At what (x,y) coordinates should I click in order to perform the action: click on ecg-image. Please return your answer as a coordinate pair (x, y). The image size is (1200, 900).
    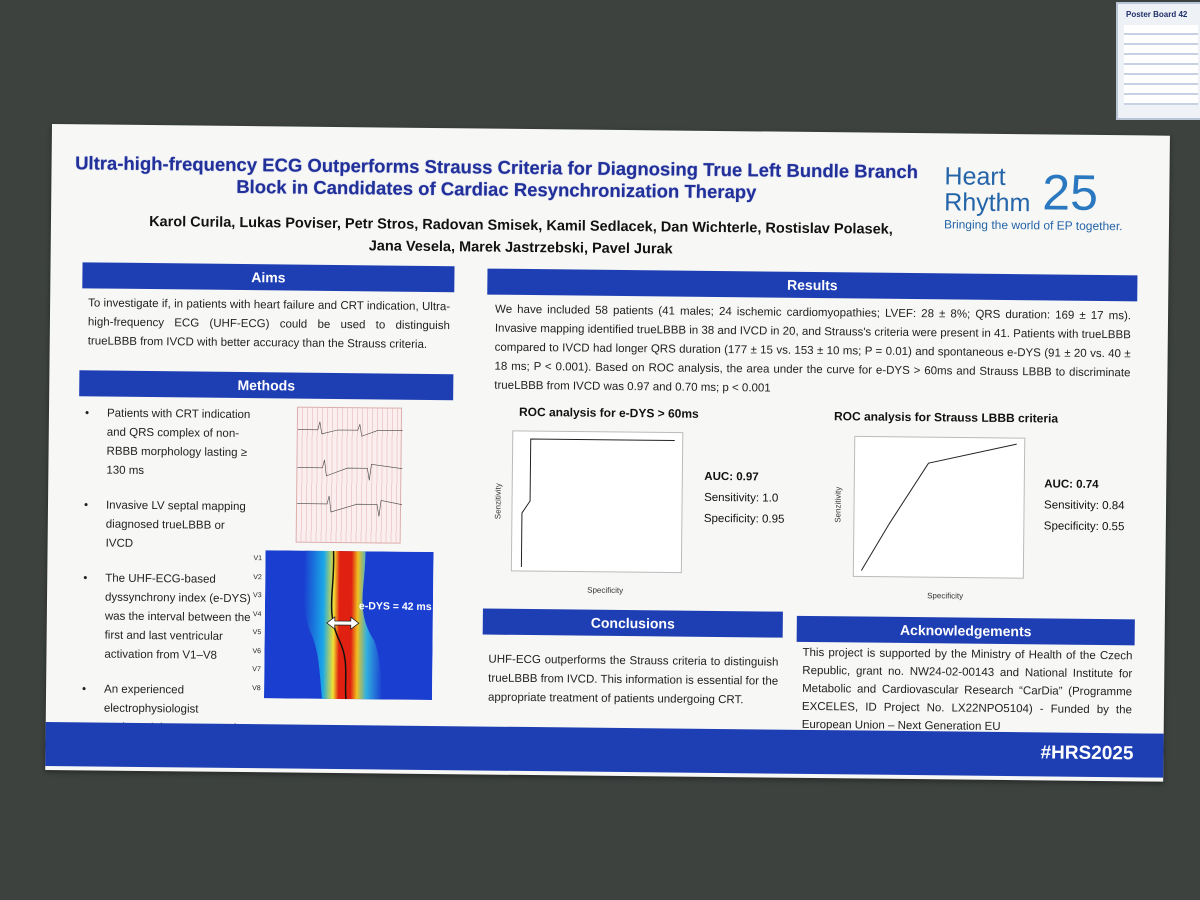
    Looking at the image, I should click on (349, 475).